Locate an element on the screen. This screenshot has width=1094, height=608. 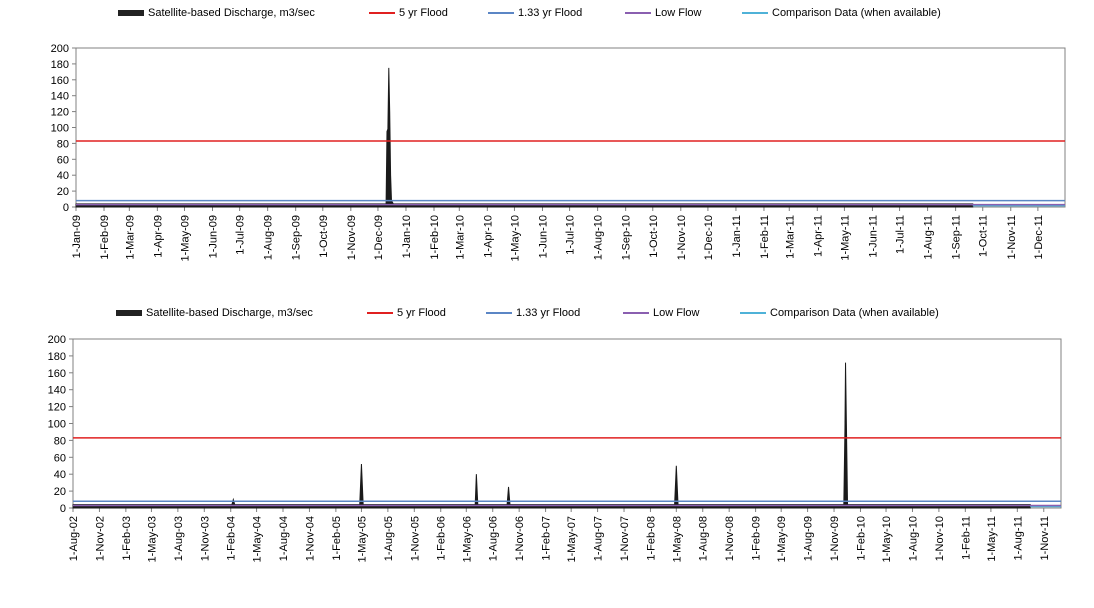
x-tick-label: 1-Sep-10 is located at coordinates (627, 237).